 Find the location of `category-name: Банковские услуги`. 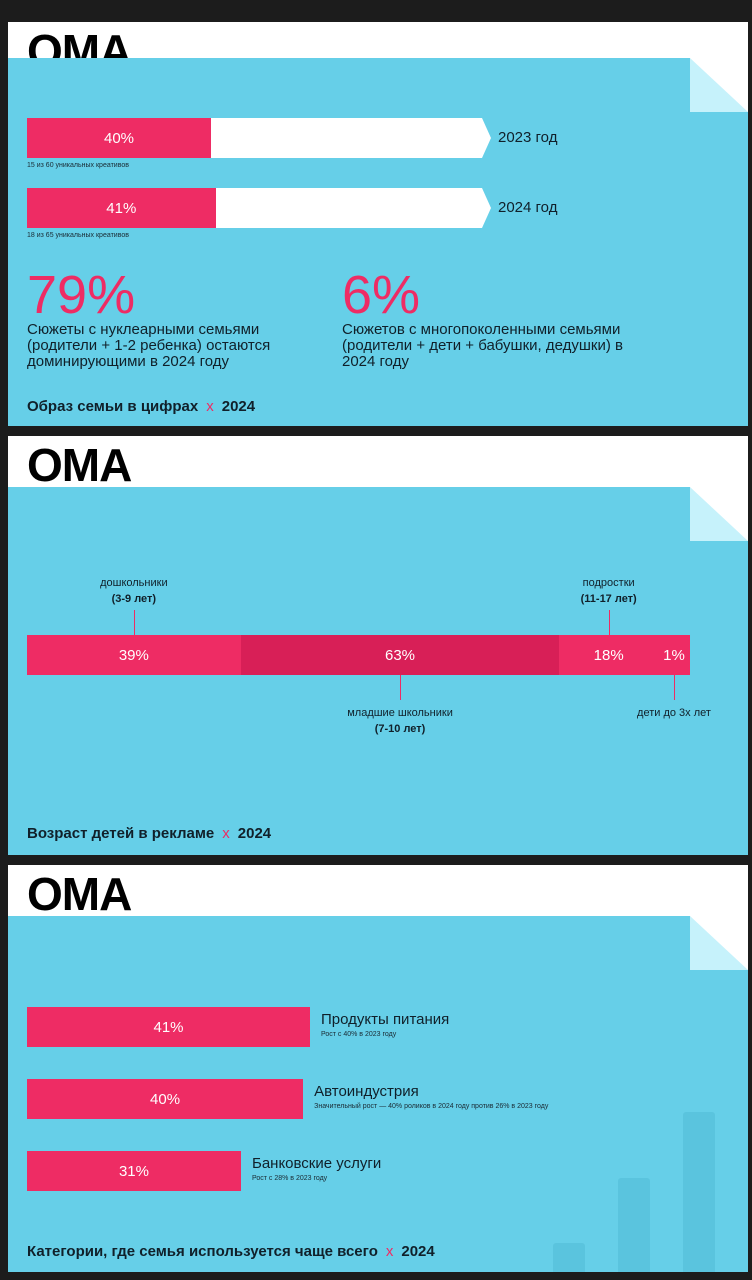

category-name: Банковские услуги is located at coordinates (316, 1163).